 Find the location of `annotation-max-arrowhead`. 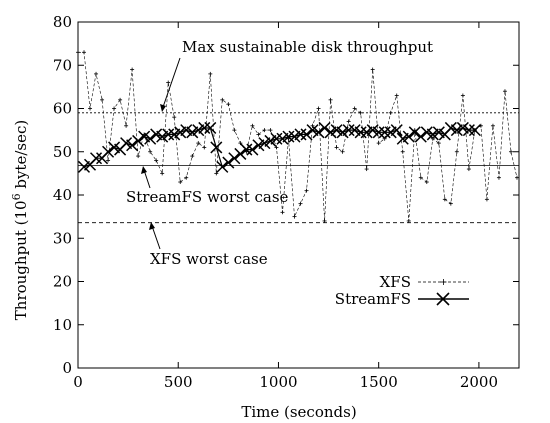

annotation-max-arrowhead is located at coordinates (163, 108).